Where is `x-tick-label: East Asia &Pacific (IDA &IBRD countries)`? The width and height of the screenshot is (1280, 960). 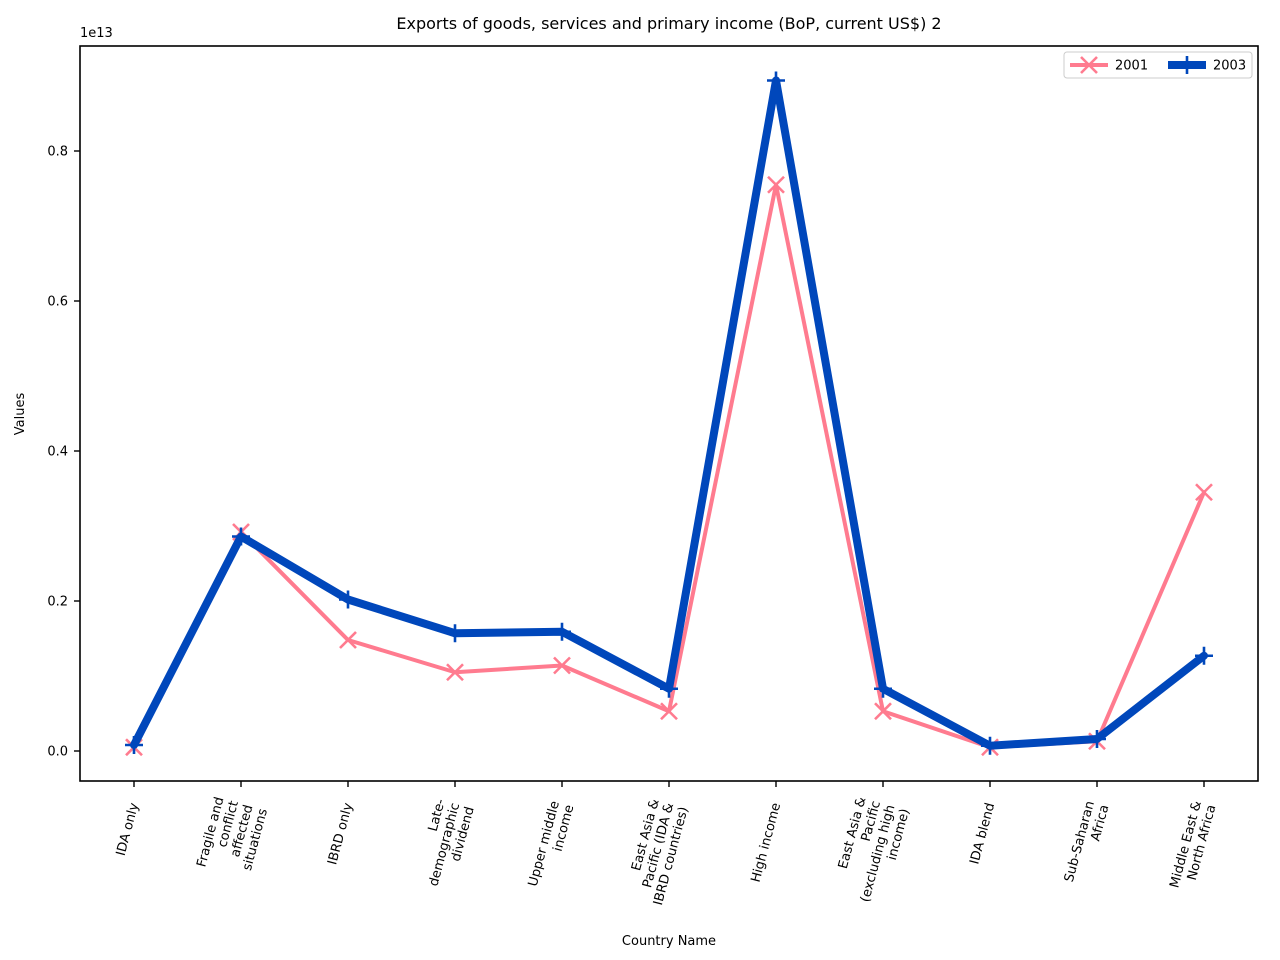
x-tick-label: East Asia &Pacific (IDA &IBRD countries) is located at coordinates (657, 852).